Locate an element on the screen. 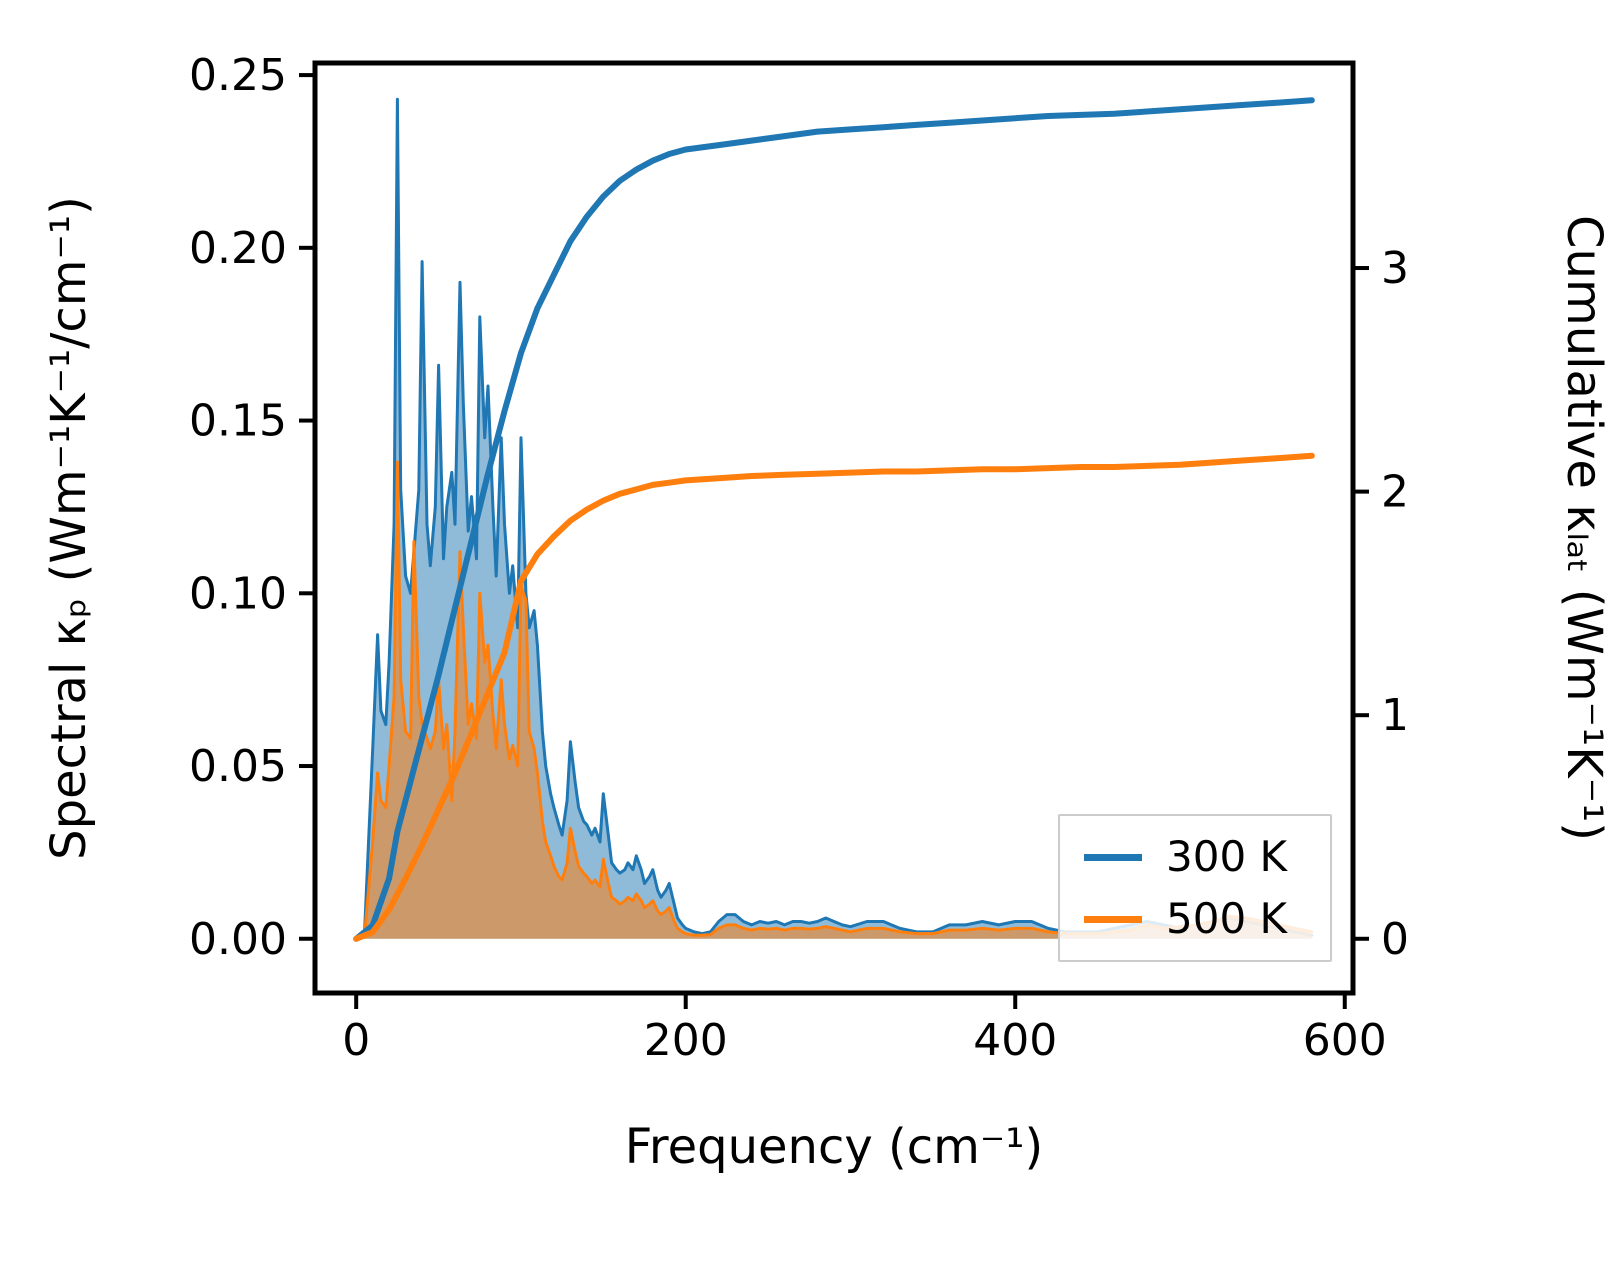  x-tick-label-3: 600 is located at coordinates (1345, 1040).